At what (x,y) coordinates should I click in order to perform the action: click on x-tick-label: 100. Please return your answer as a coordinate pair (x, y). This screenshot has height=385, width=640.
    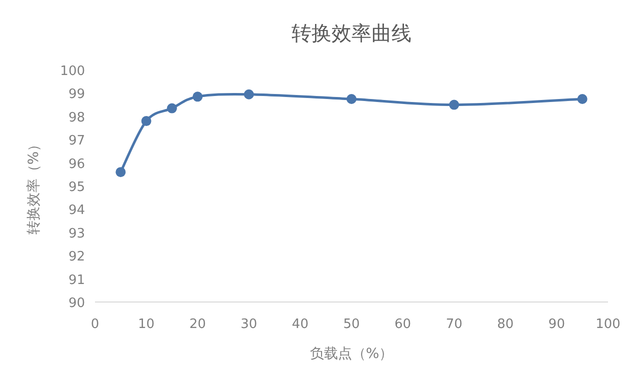
    Looking at the image, I should click on (608, 324).